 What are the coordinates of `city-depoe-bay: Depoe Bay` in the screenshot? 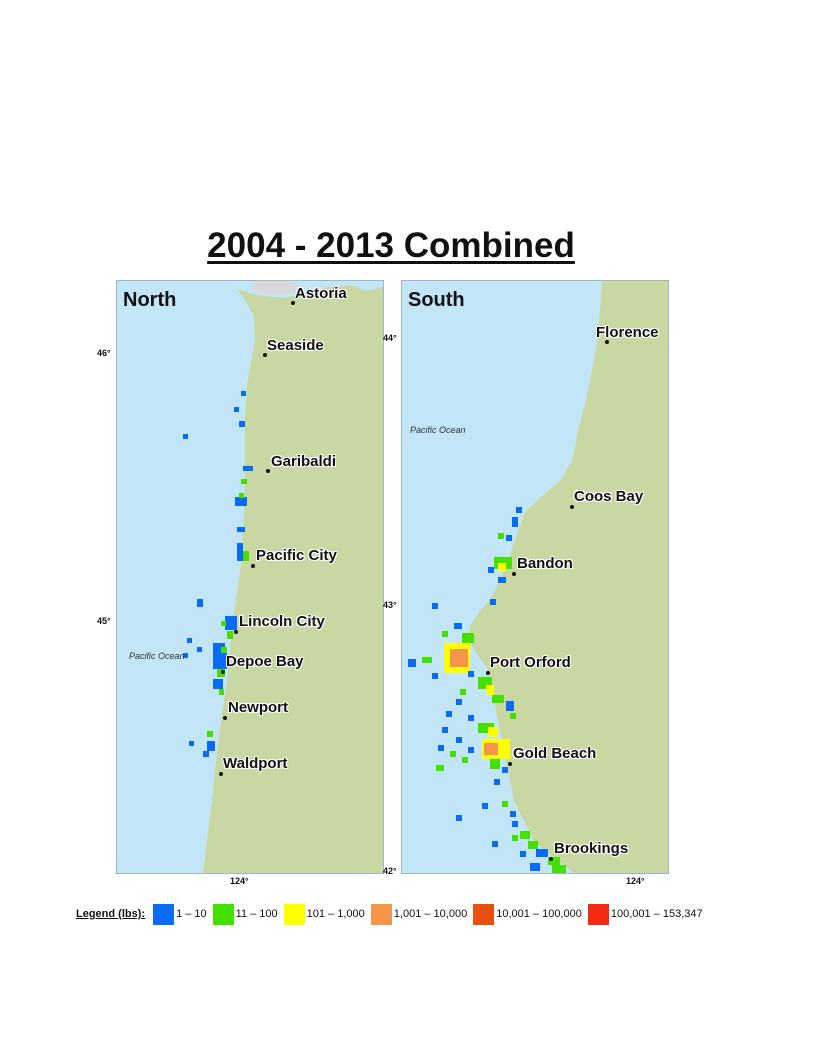 It's located at (265, 661).